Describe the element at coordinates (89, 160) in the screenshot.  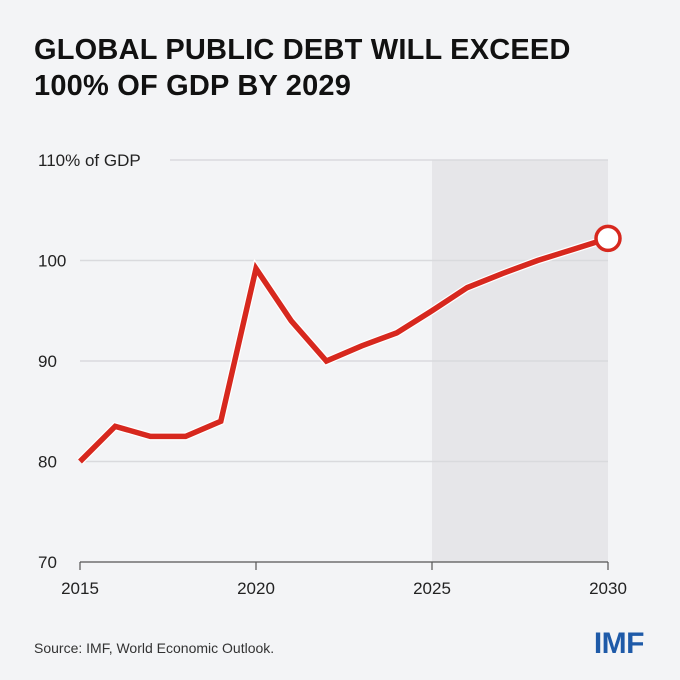
I see `y-tick-label: 110% of GDP` at that location.